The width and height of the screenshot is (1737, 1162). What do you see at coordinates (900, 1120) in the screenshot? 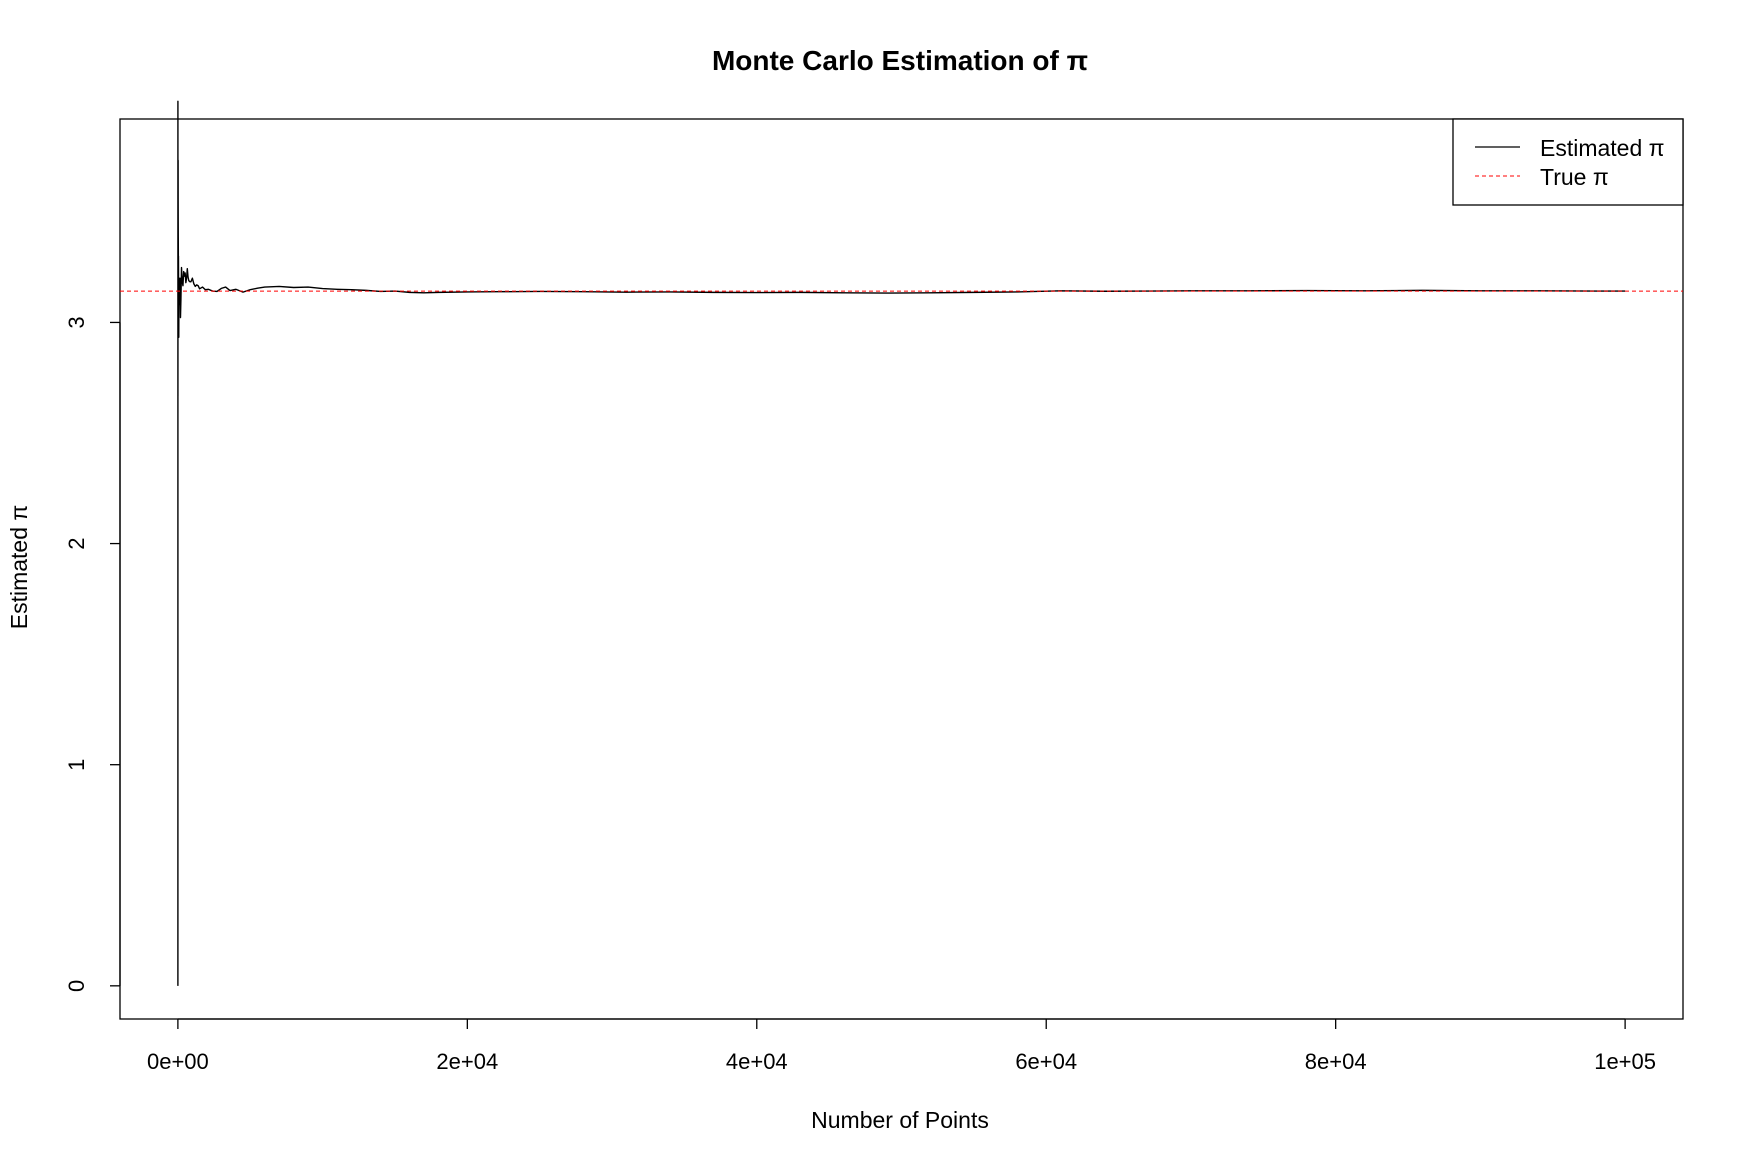
I see `x-axis-title: Number of Points` at bounding box center [900, 1120].